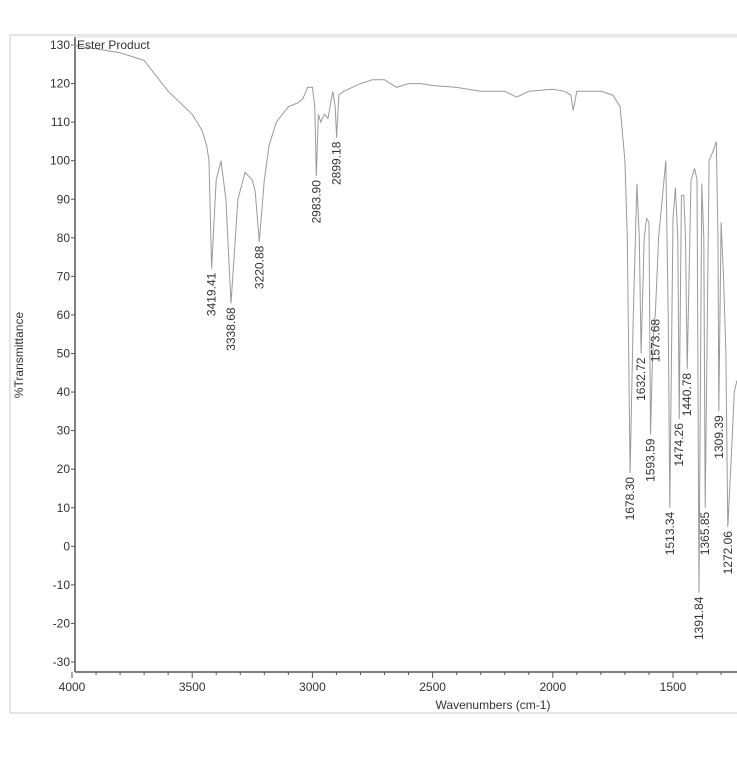 This screenshot has height=761, width=737. What do you see at coordinates (62, 623) in the screenshot?
I see `y-tick-label: -20` at bounding box center [62, 623].